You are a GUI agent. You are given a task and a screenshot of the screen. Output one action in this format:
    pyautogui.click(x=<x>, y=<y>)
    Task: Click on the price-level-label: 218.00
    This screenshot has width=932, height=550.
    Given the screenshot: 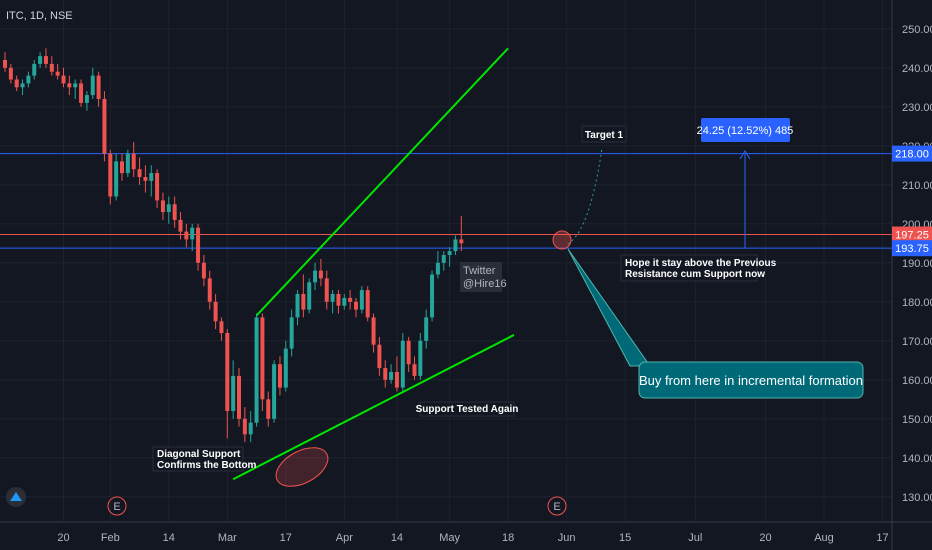 What is the action you would take?
    pyautogui.click(x=912, y=155)
    